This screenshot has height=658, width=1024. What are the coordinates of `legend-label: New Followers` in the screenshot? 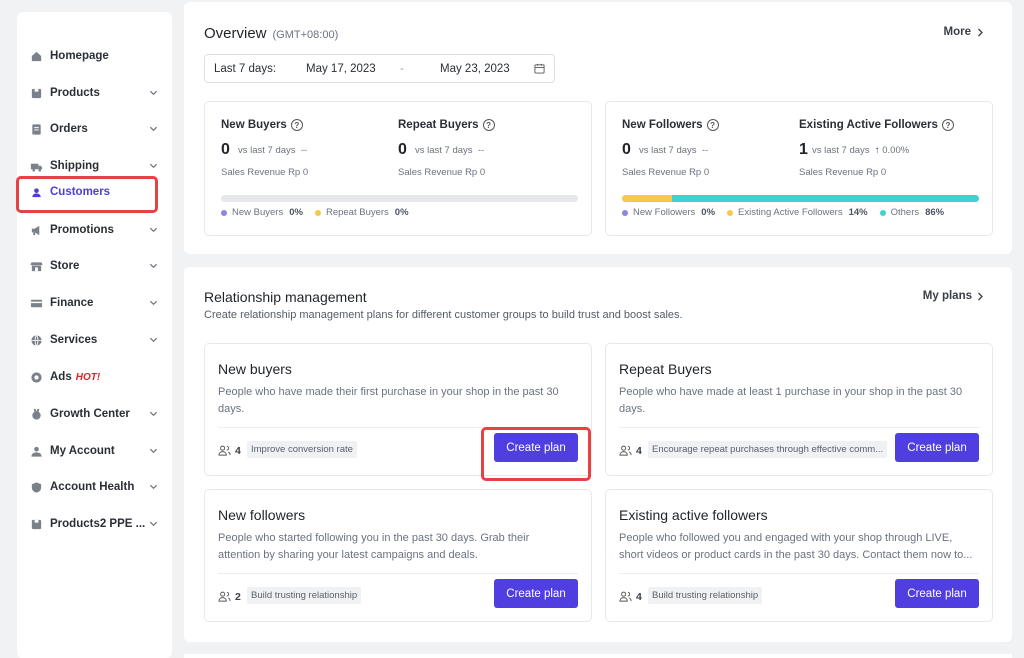 It's located at (664, 212).